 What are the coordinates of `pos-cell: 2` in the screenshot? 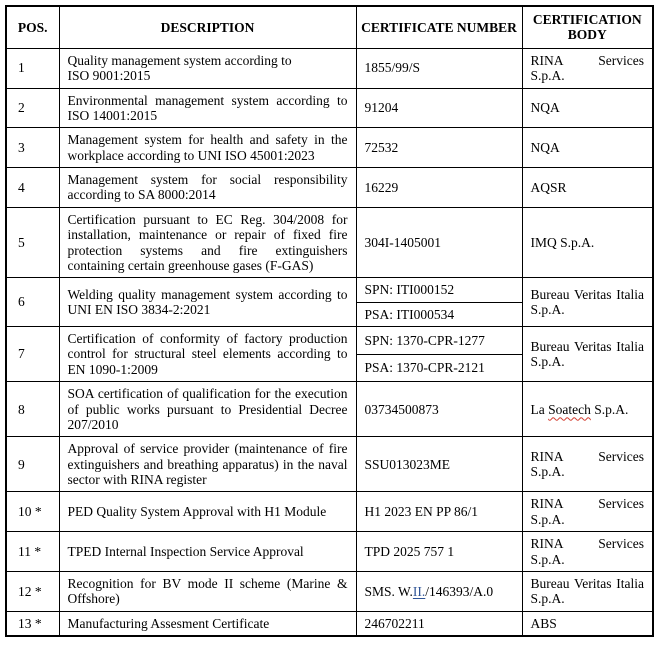 It's located at (32, 108).